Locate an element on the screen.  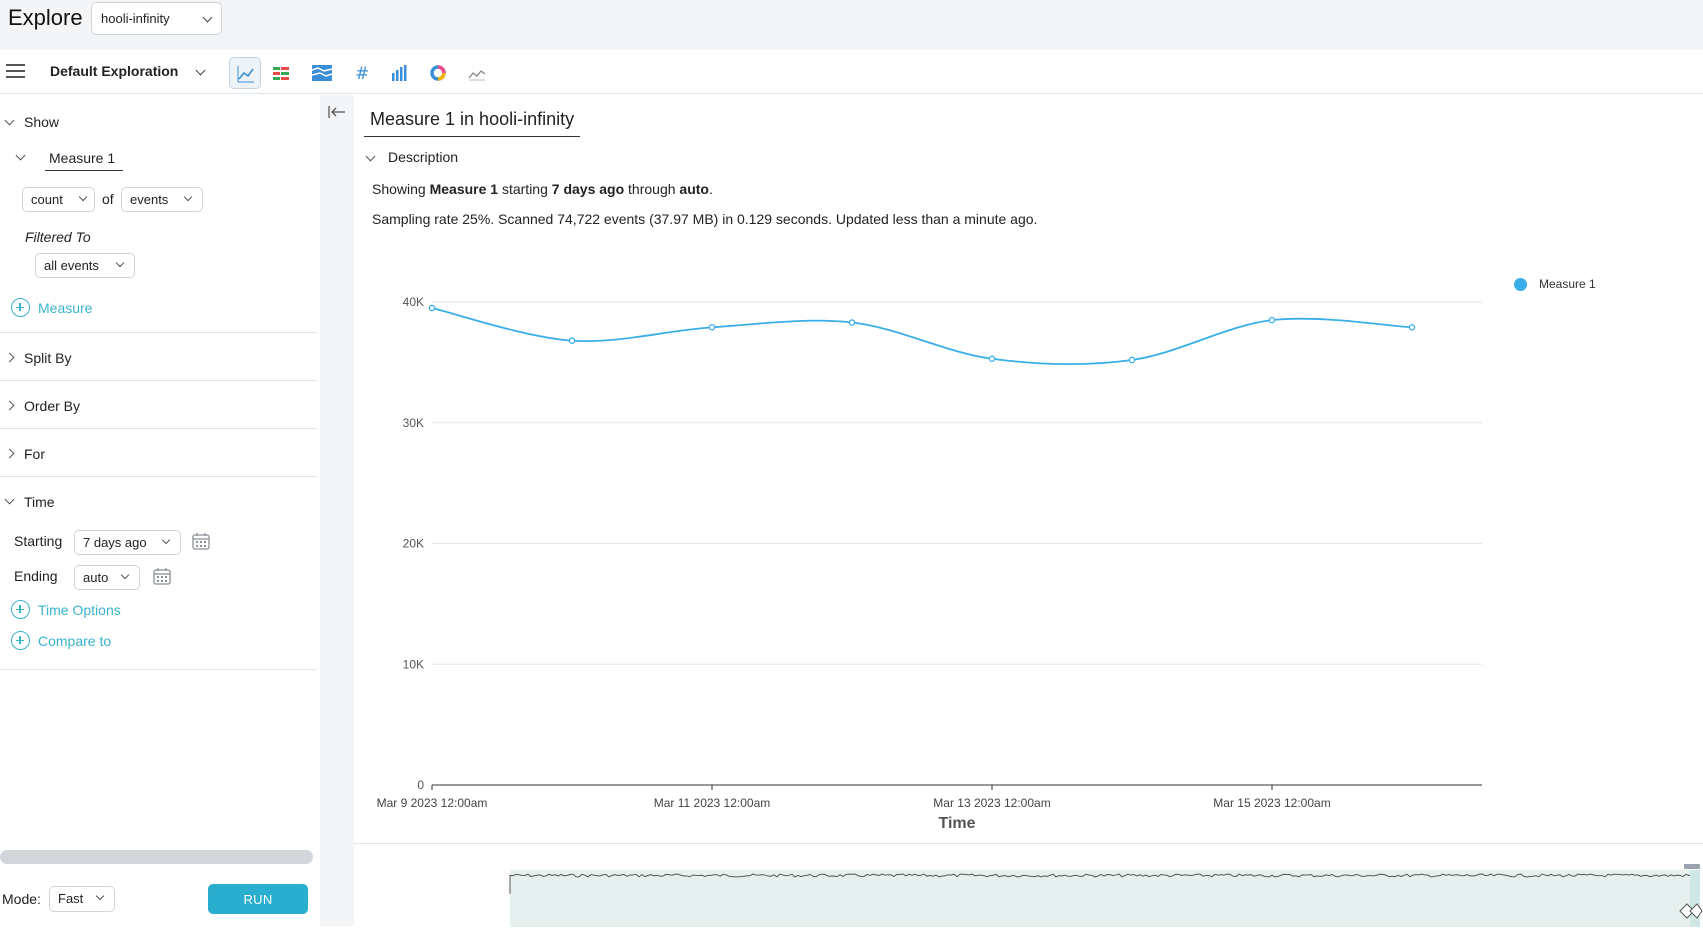
target-select: events is located at coordinates (162, 199).